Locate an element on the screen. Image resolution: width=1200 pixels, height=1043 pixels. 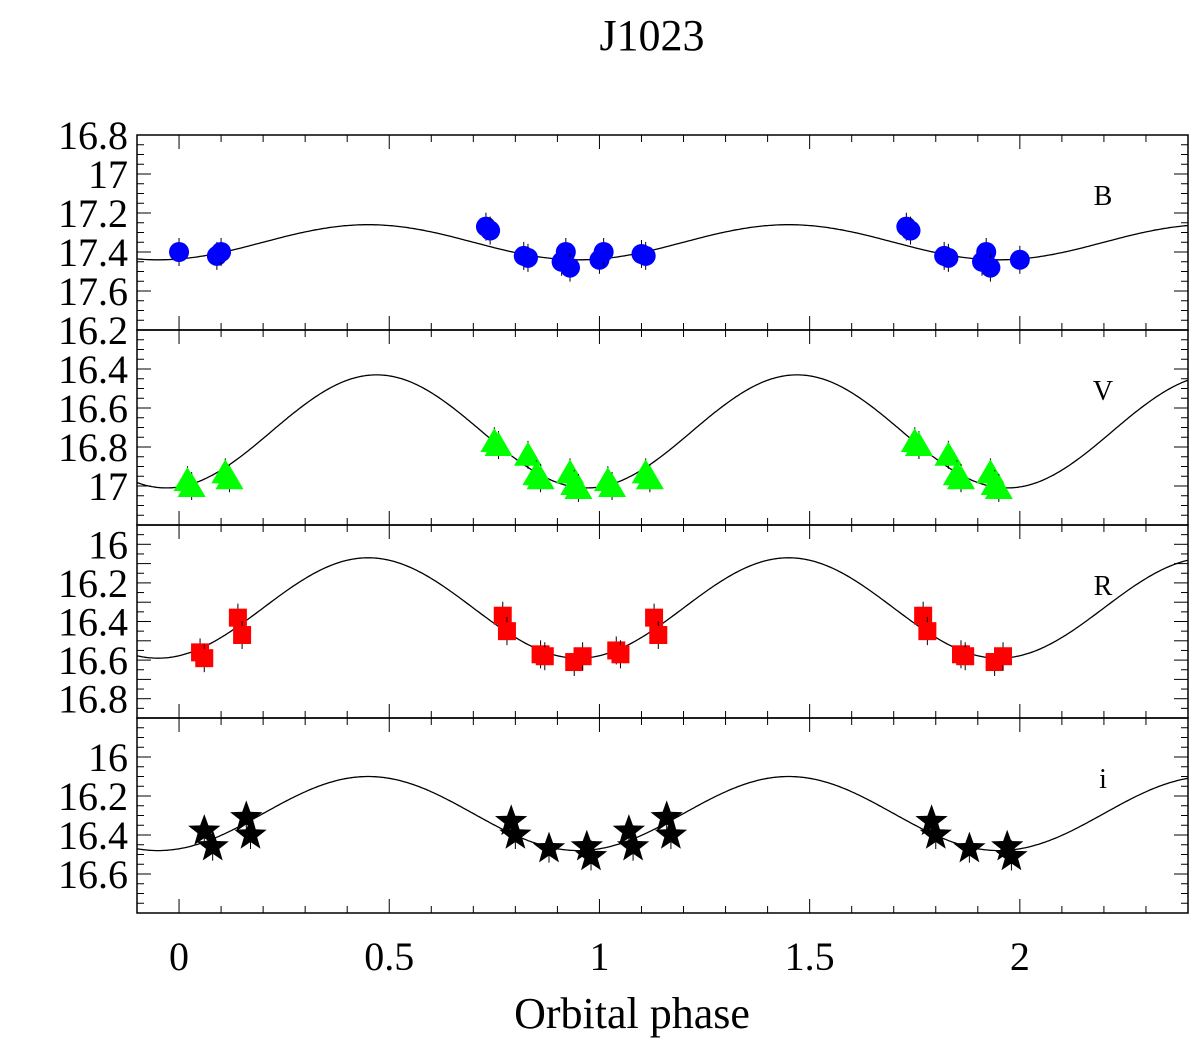
y-tick-label: 17.4 is located at coordinates (93, 252).